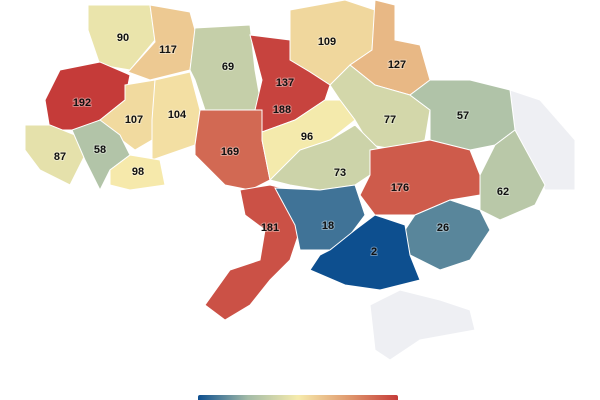 The image size is (600, 400). I want to click on region-label: 57, so click(463, 116).